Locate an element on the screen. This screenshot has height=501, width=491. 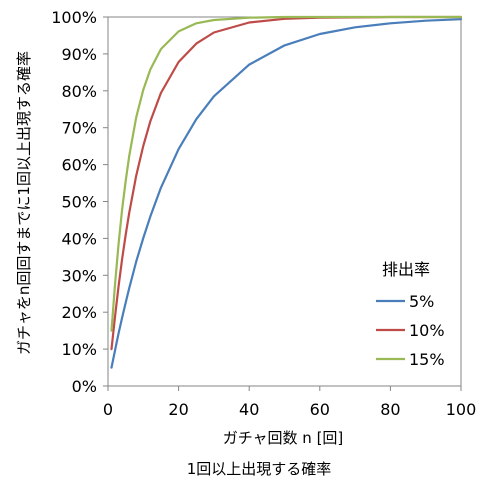
x-tick-label: 0 is located at coordinates (108, 409).